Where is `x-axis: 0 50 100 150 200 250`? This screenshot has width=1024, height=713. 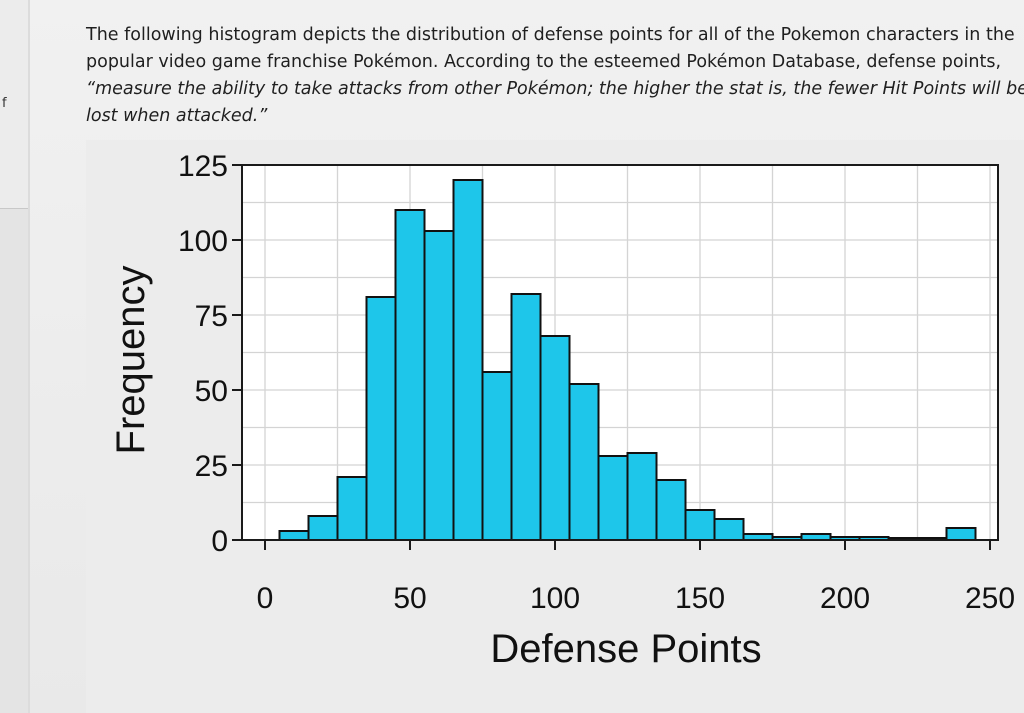
x-axis: 0 50 100 150 200 250 is located at coordinates (636, 577).